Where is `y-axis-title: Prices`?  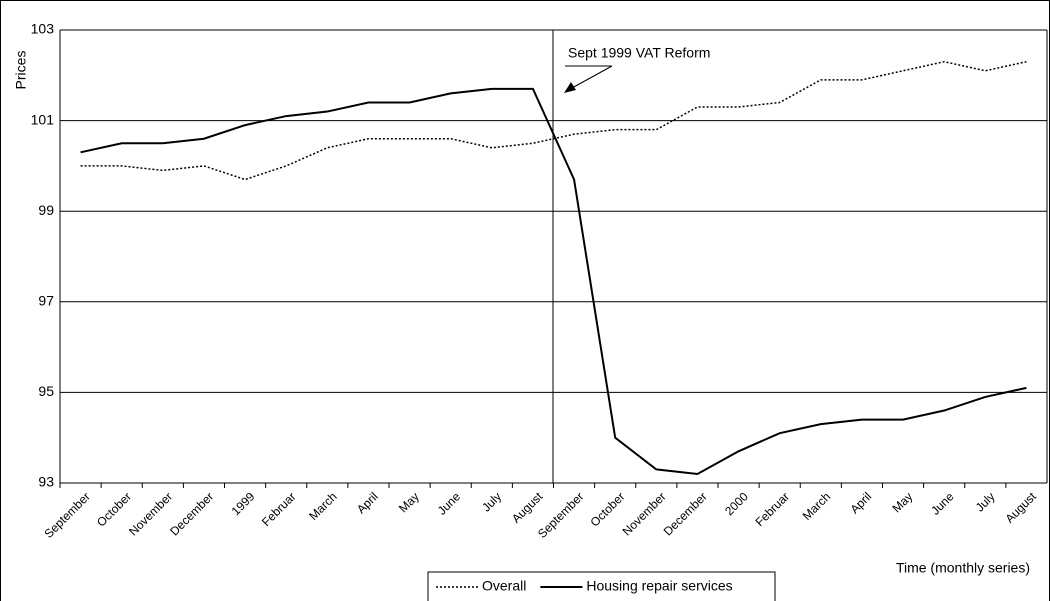 y-axis-title: Prices is located at coordinates (21, 70).